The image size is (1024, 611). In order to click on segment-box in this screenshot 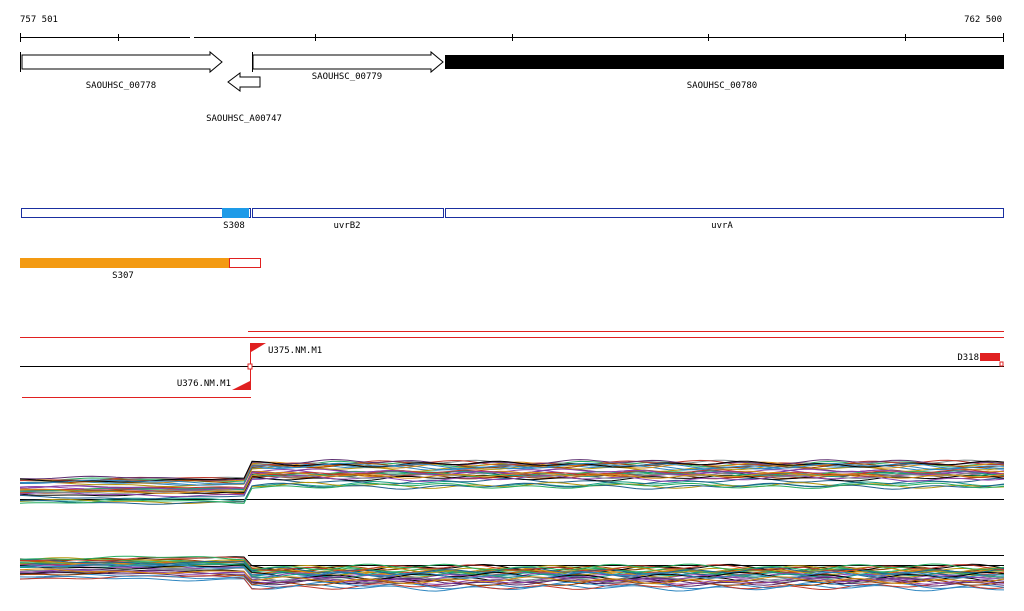, I will do `click(245, 263)`.